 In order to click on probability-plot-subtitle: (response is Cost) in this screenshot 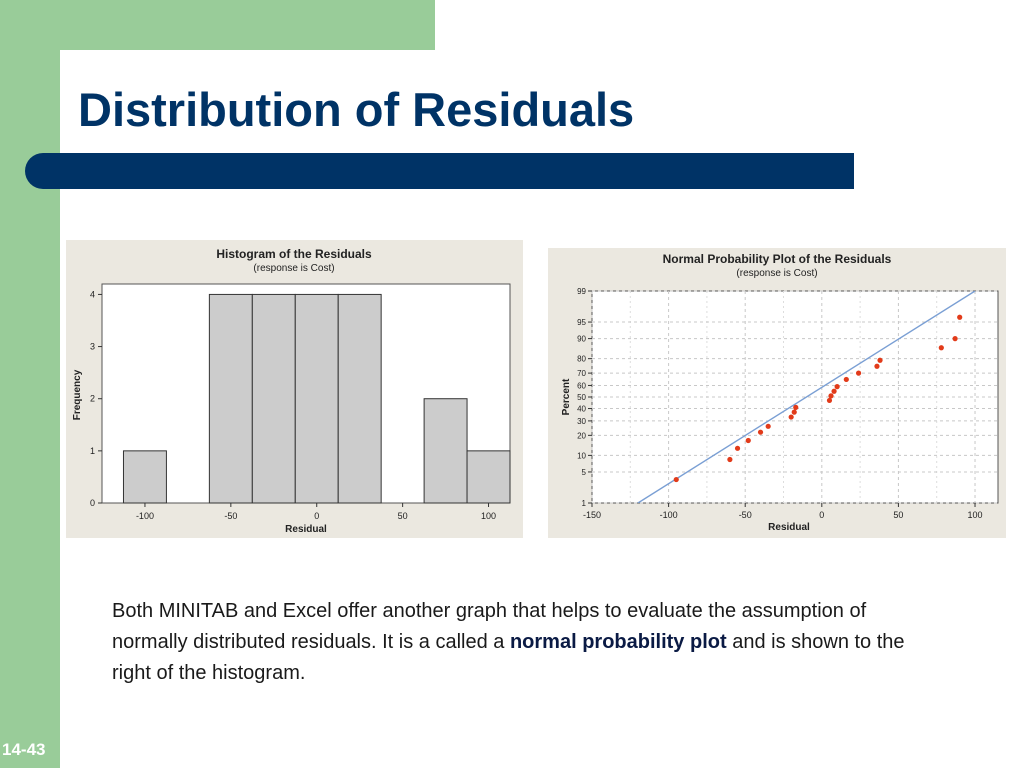, I will do `click(776, 273)`.